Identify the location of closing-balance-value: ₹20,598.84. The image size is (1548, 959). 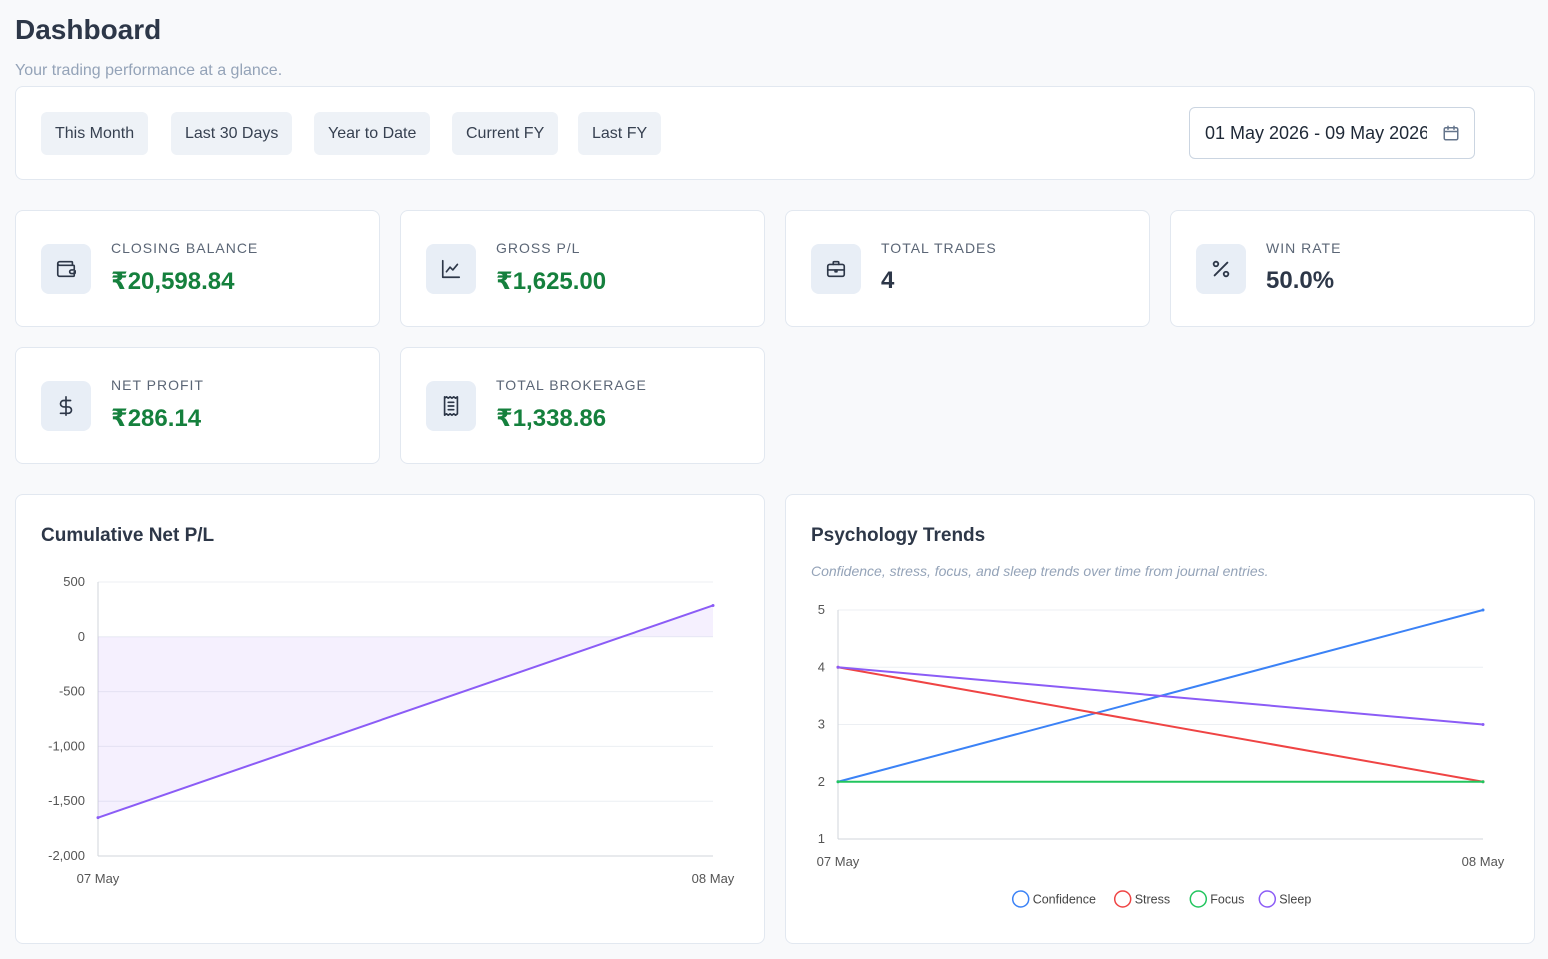
(173, 281).